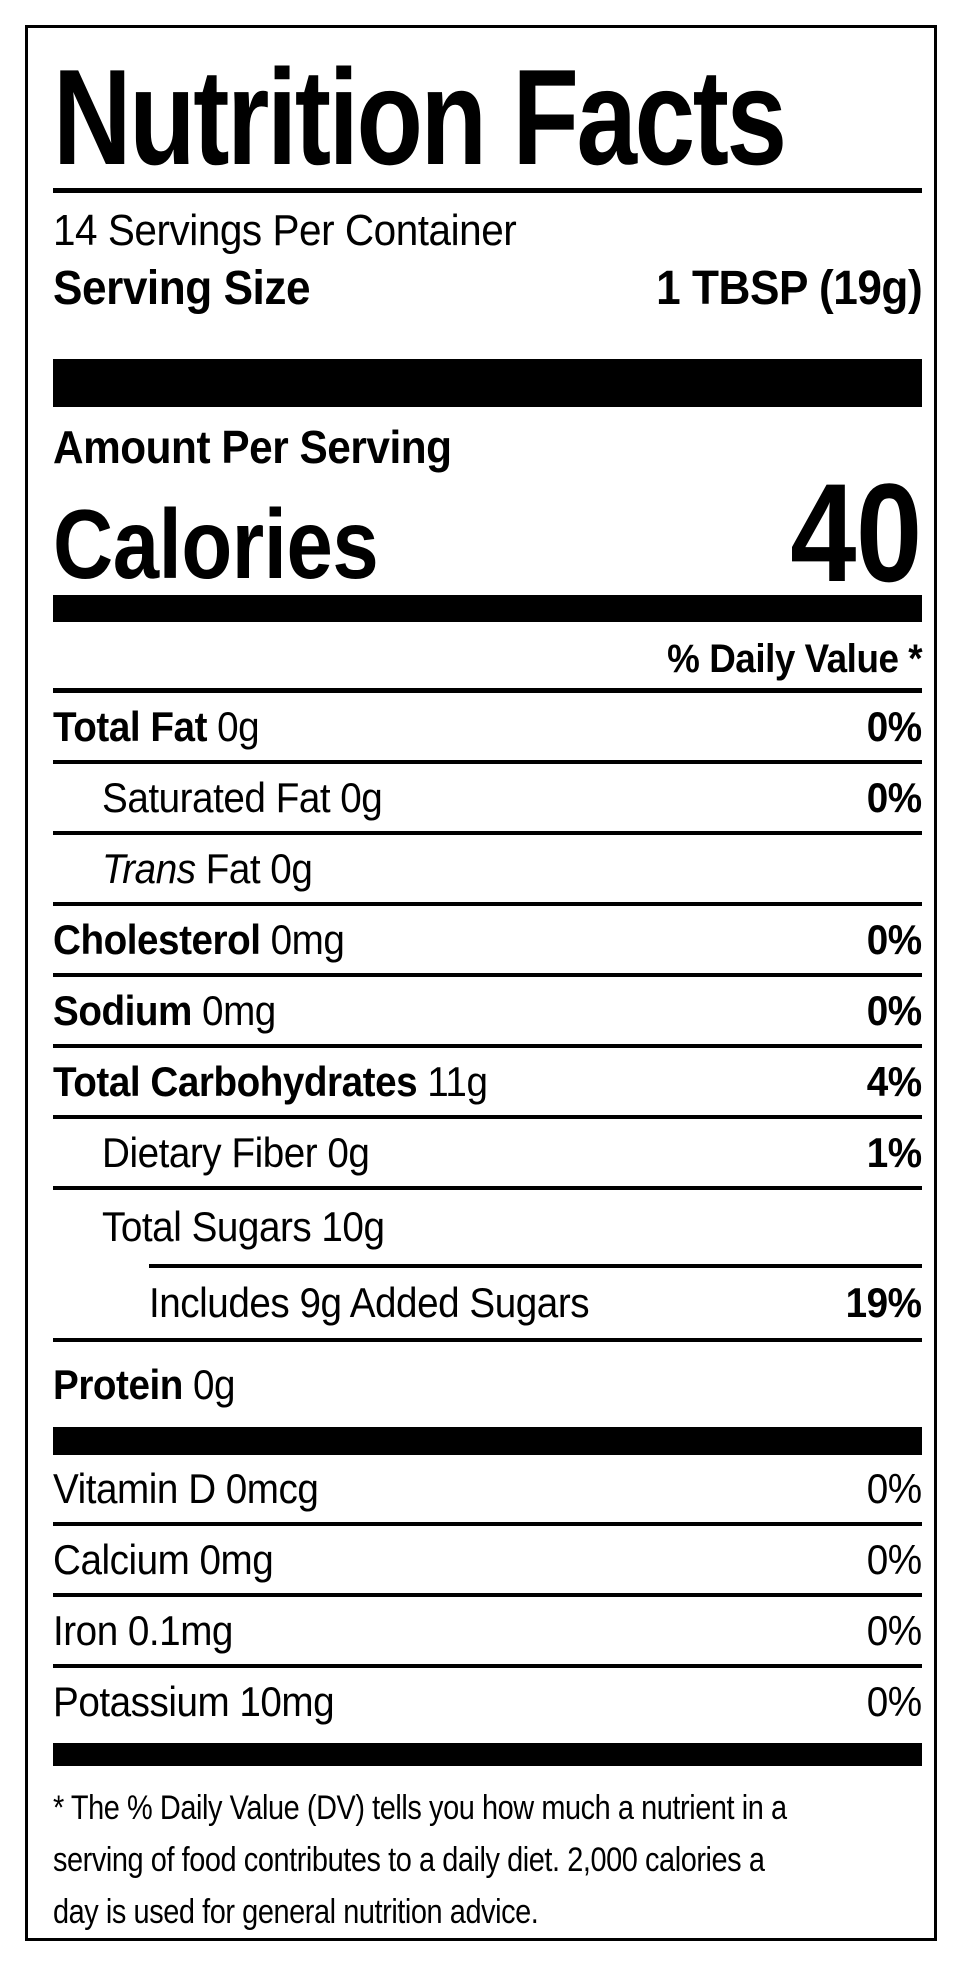 This screenshot has width=960, height=1968. Describe the element at coordinates (487, 728) in the screenshot. I see `nutrient-row-total-fat: Total Fat 0g 0%` at that location.